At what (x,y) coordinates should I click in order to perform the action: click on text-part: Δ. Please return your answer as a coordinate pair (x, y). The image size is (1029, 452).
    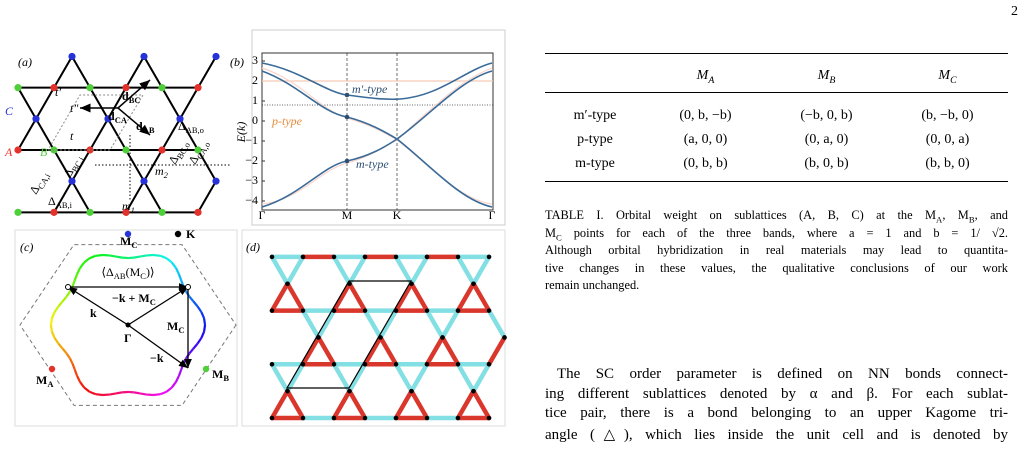
    Looking at the image, I should click on (52, 201).